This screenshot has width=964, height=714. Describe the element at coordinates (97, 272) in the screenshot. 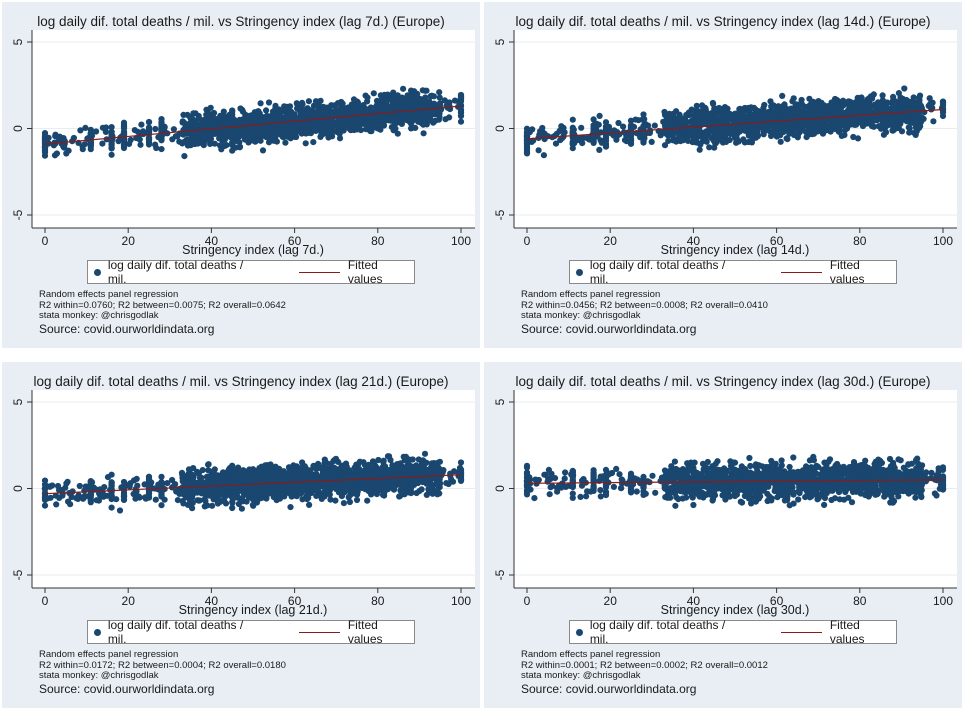

I see `legend-scatter-marker` at that location.